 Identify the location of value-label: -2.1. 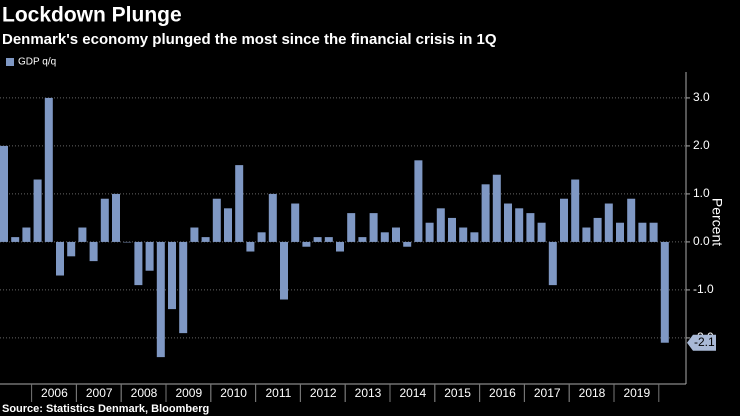
(704, 342).